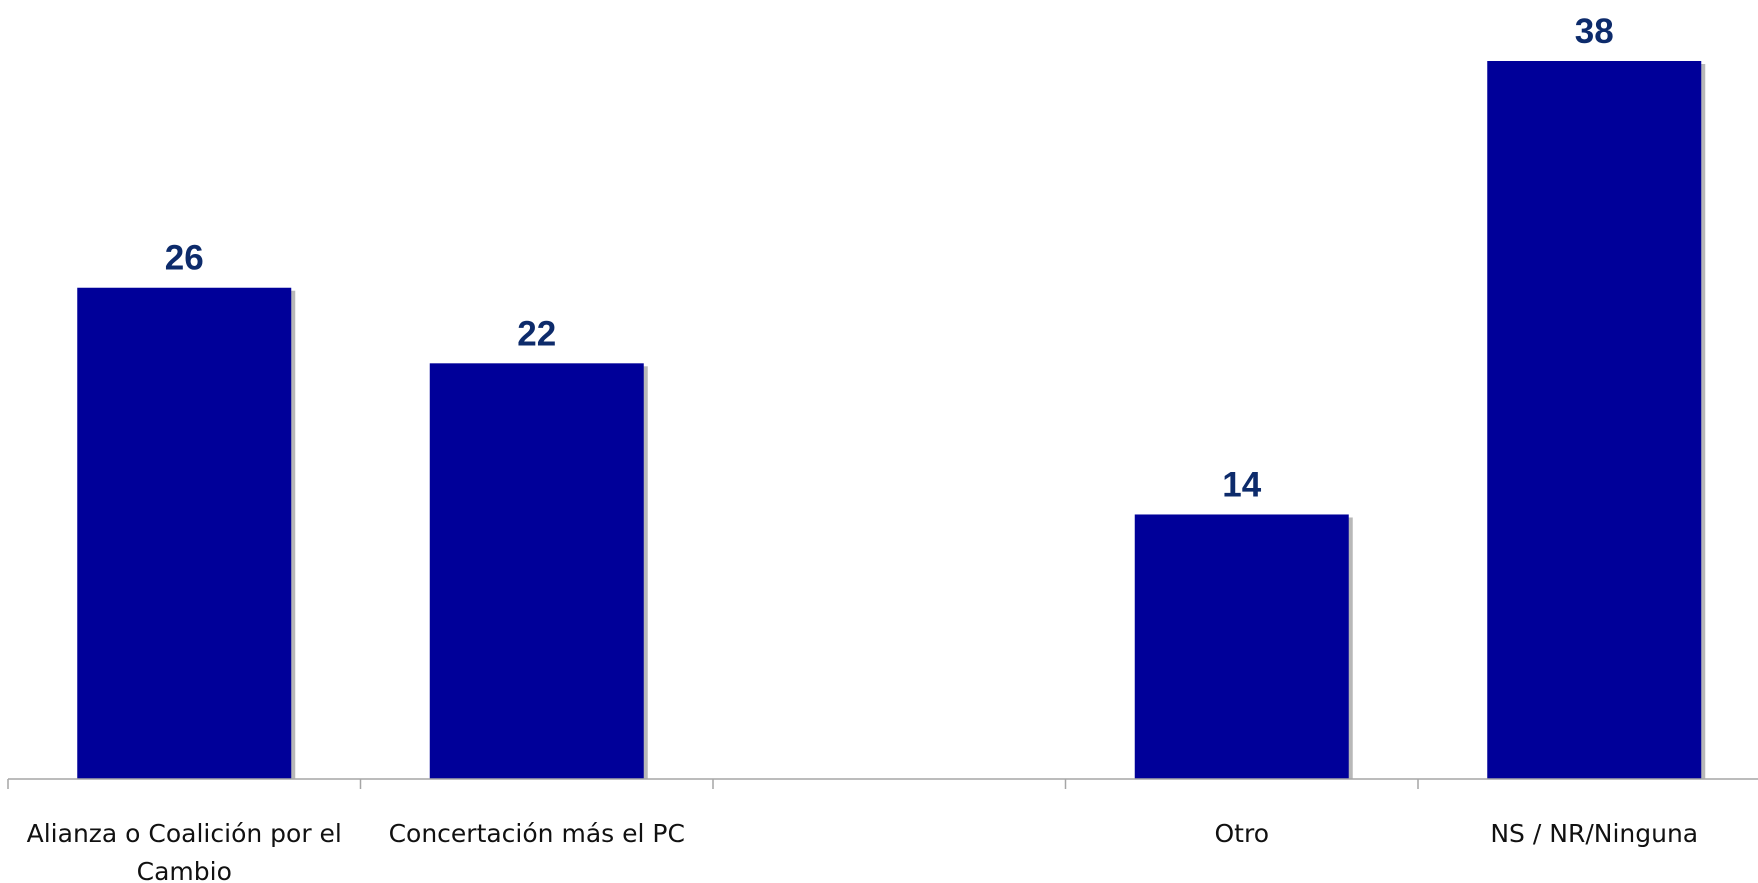 The height and width of the screenshot is (883, 1758). What do you see at coordinates (1241, 833) in the screenshot?
I see `category-label: Otro` at bounding box center [1241, 833].